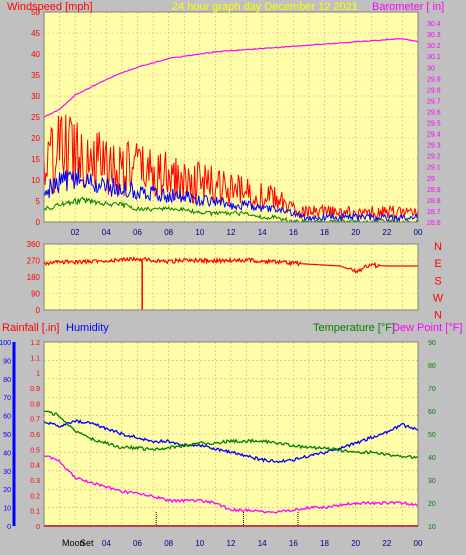  What do you see at coordinates (386, 543) in the screenshot?
I see `temp-x-tick: 22` at bounding box center [386, 543].